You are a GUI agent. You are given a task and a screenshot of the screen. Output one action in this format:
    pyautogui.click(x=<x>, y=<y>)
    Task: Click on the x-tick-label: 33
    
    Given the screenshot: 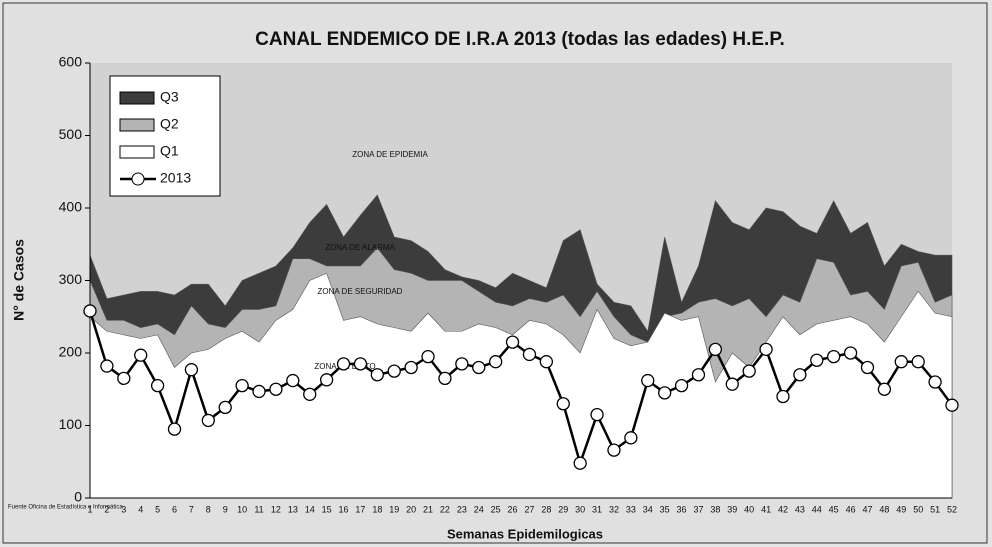 What is the action you would take?
    pyautogui.click(x=631, y=509)
    